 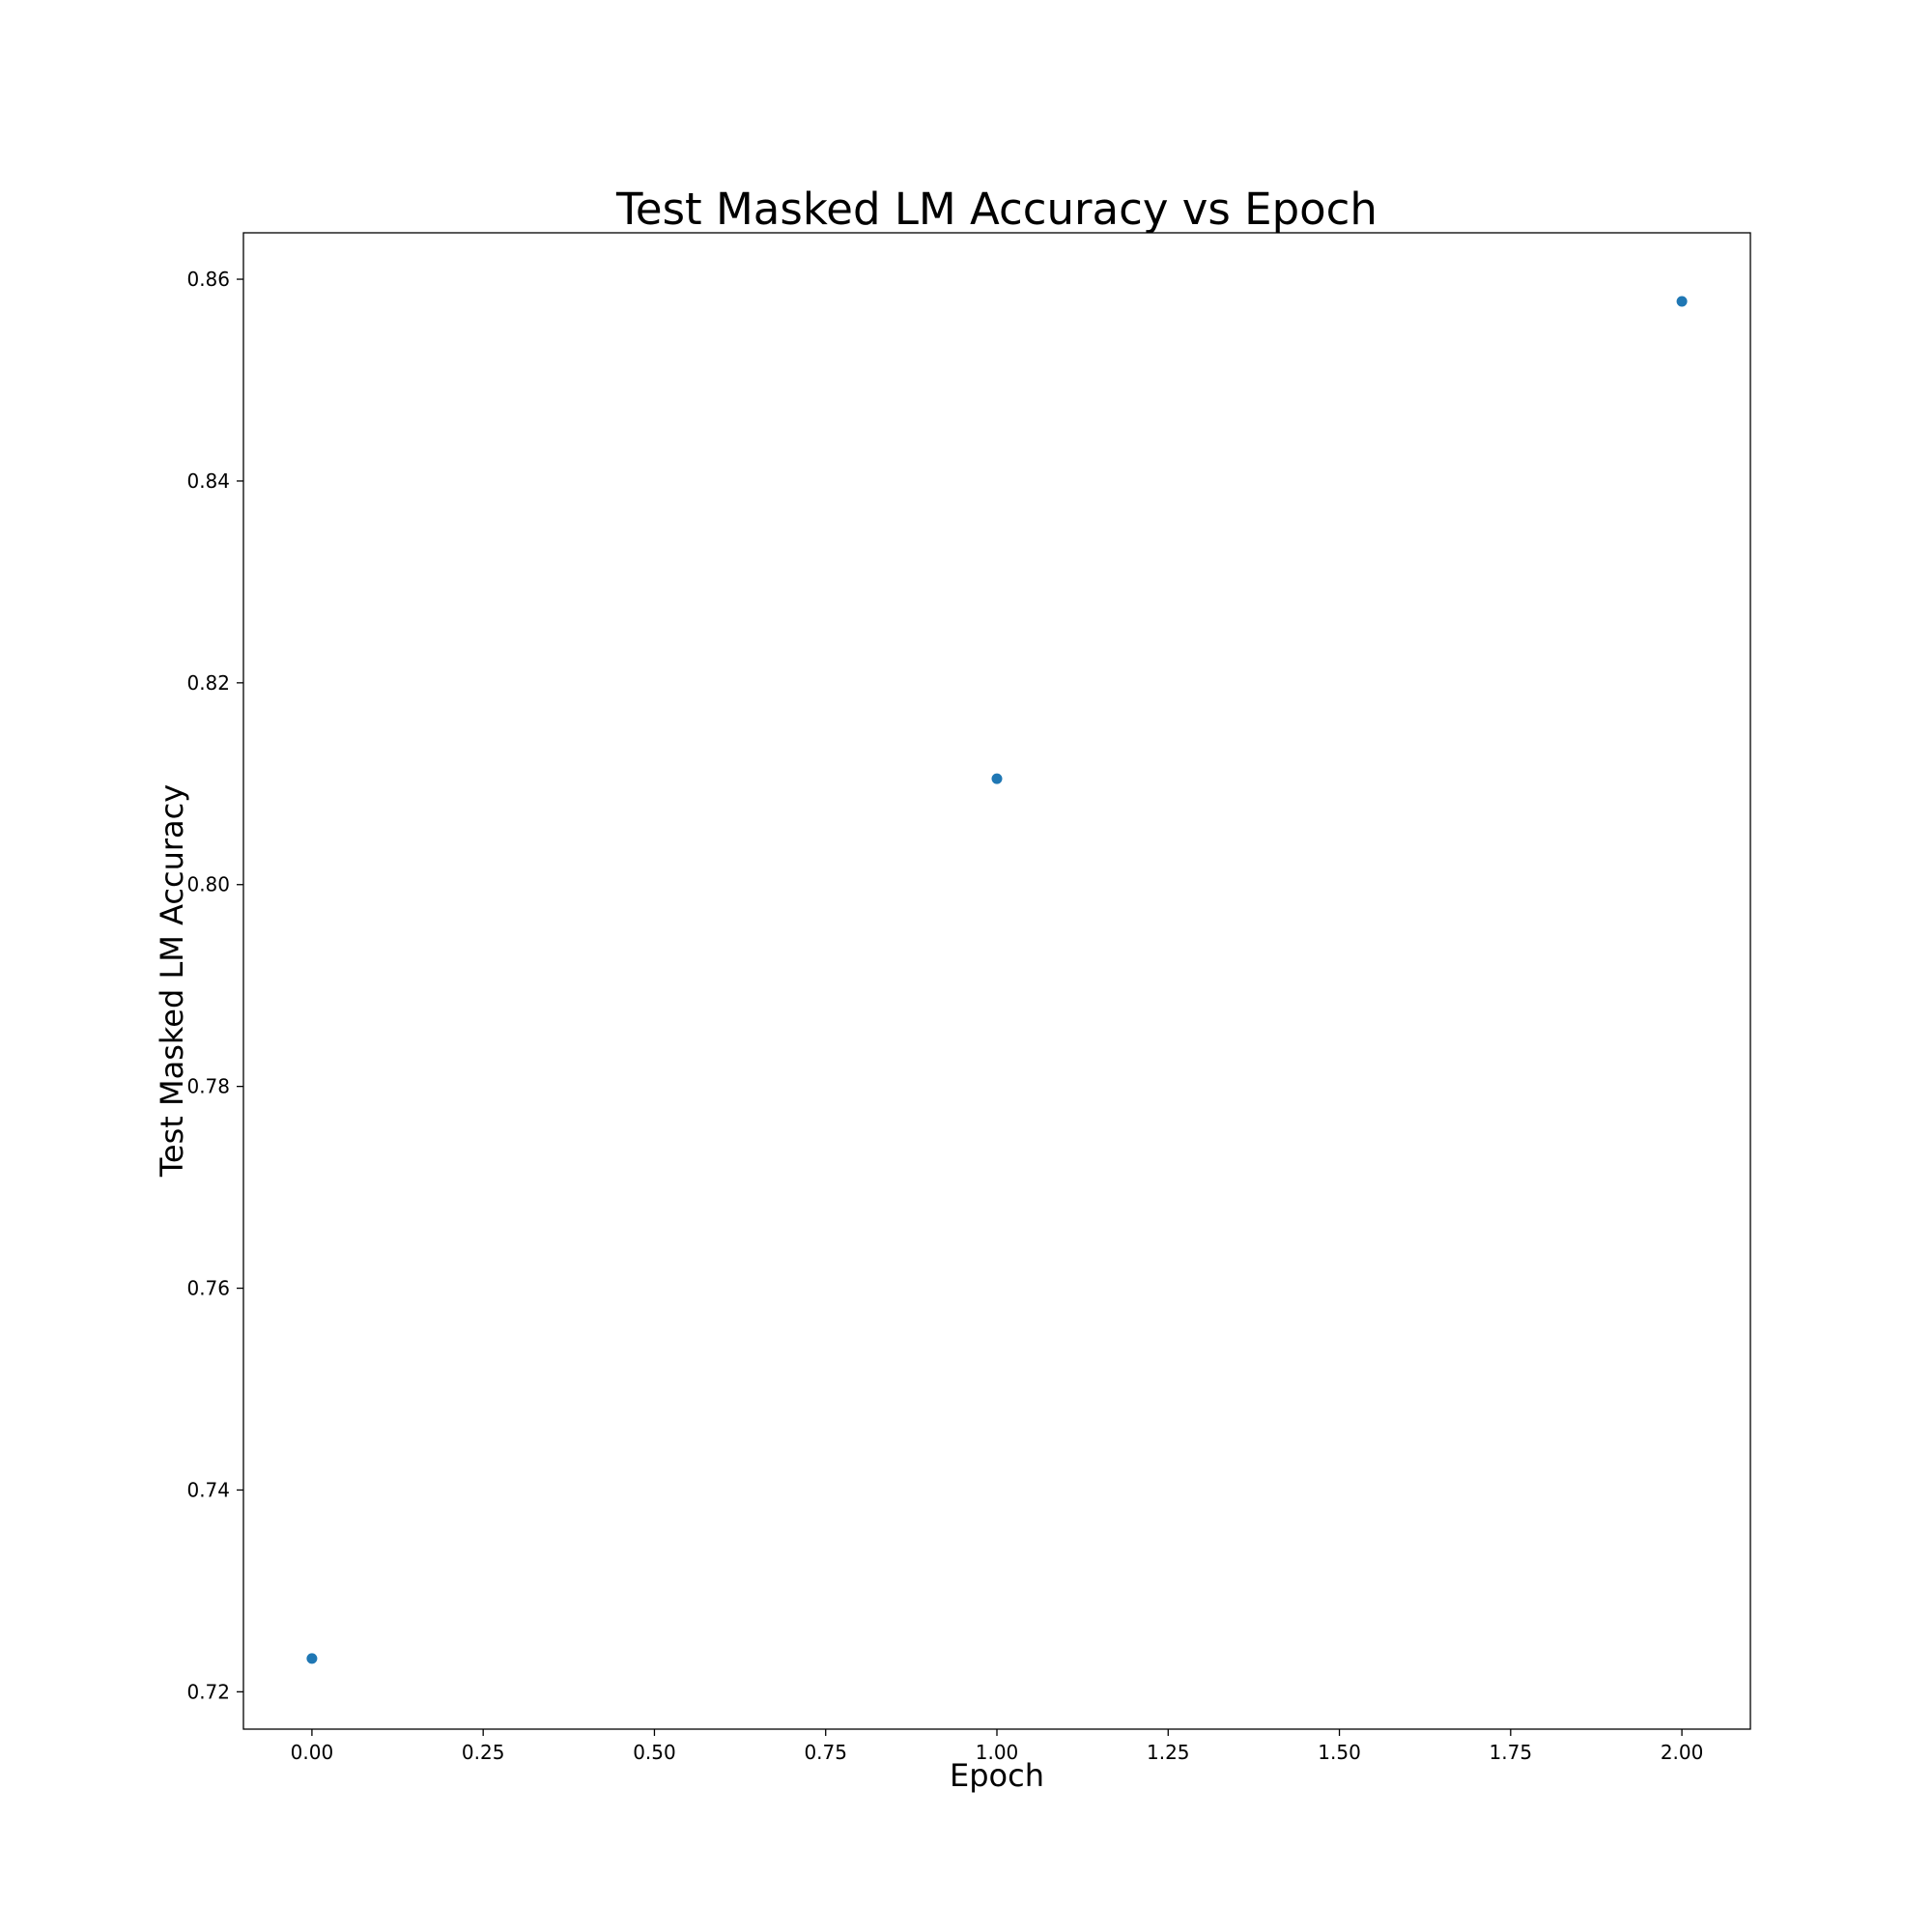 What do you see at coordinates (208, 1691) in the screenshot?
I see `y-tick-label: 0.72` at bounding box center [208, 1691].